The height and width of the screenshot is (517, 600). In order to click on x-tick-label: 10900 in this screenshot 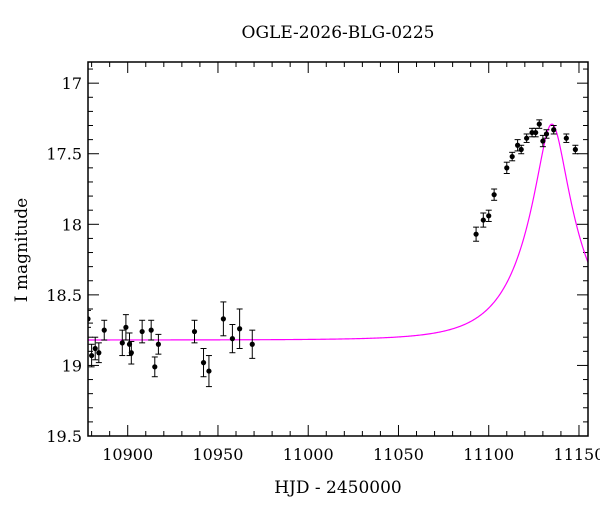, I will do `click(127, 454)`.